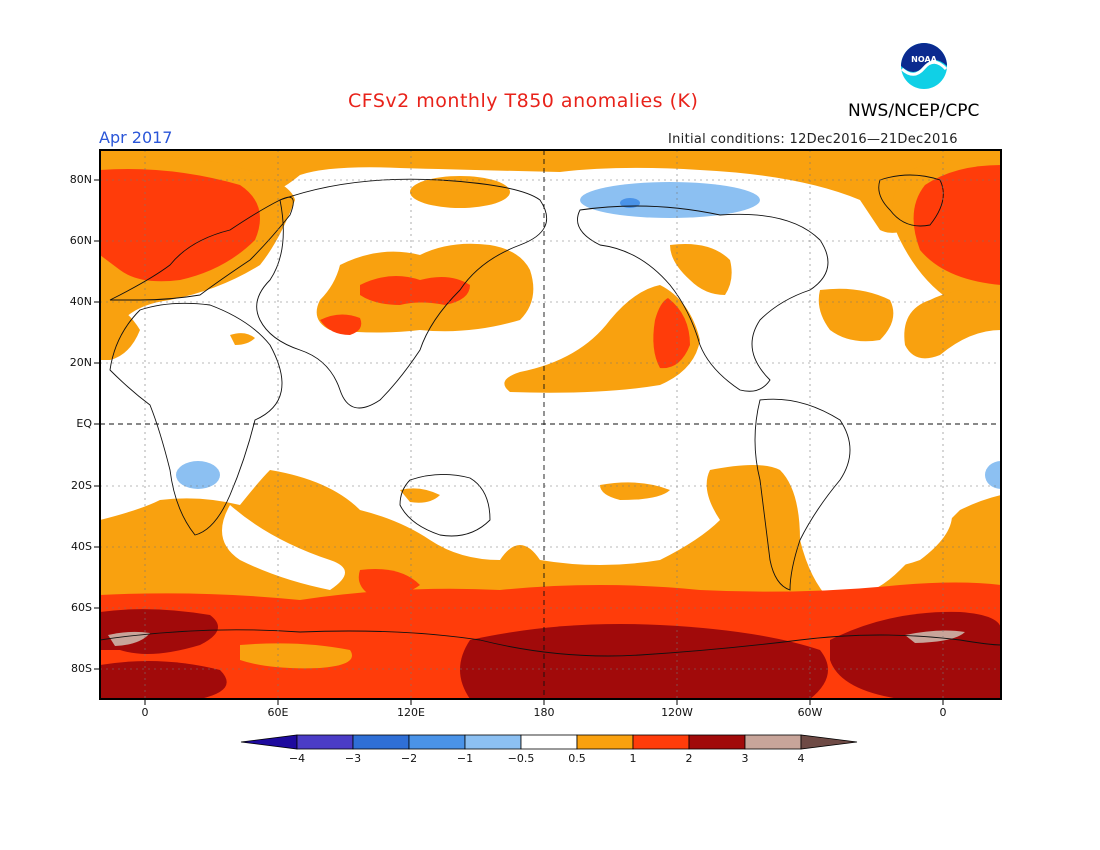  I want to click on lon-label-60e: 60E, so click(278, 712).